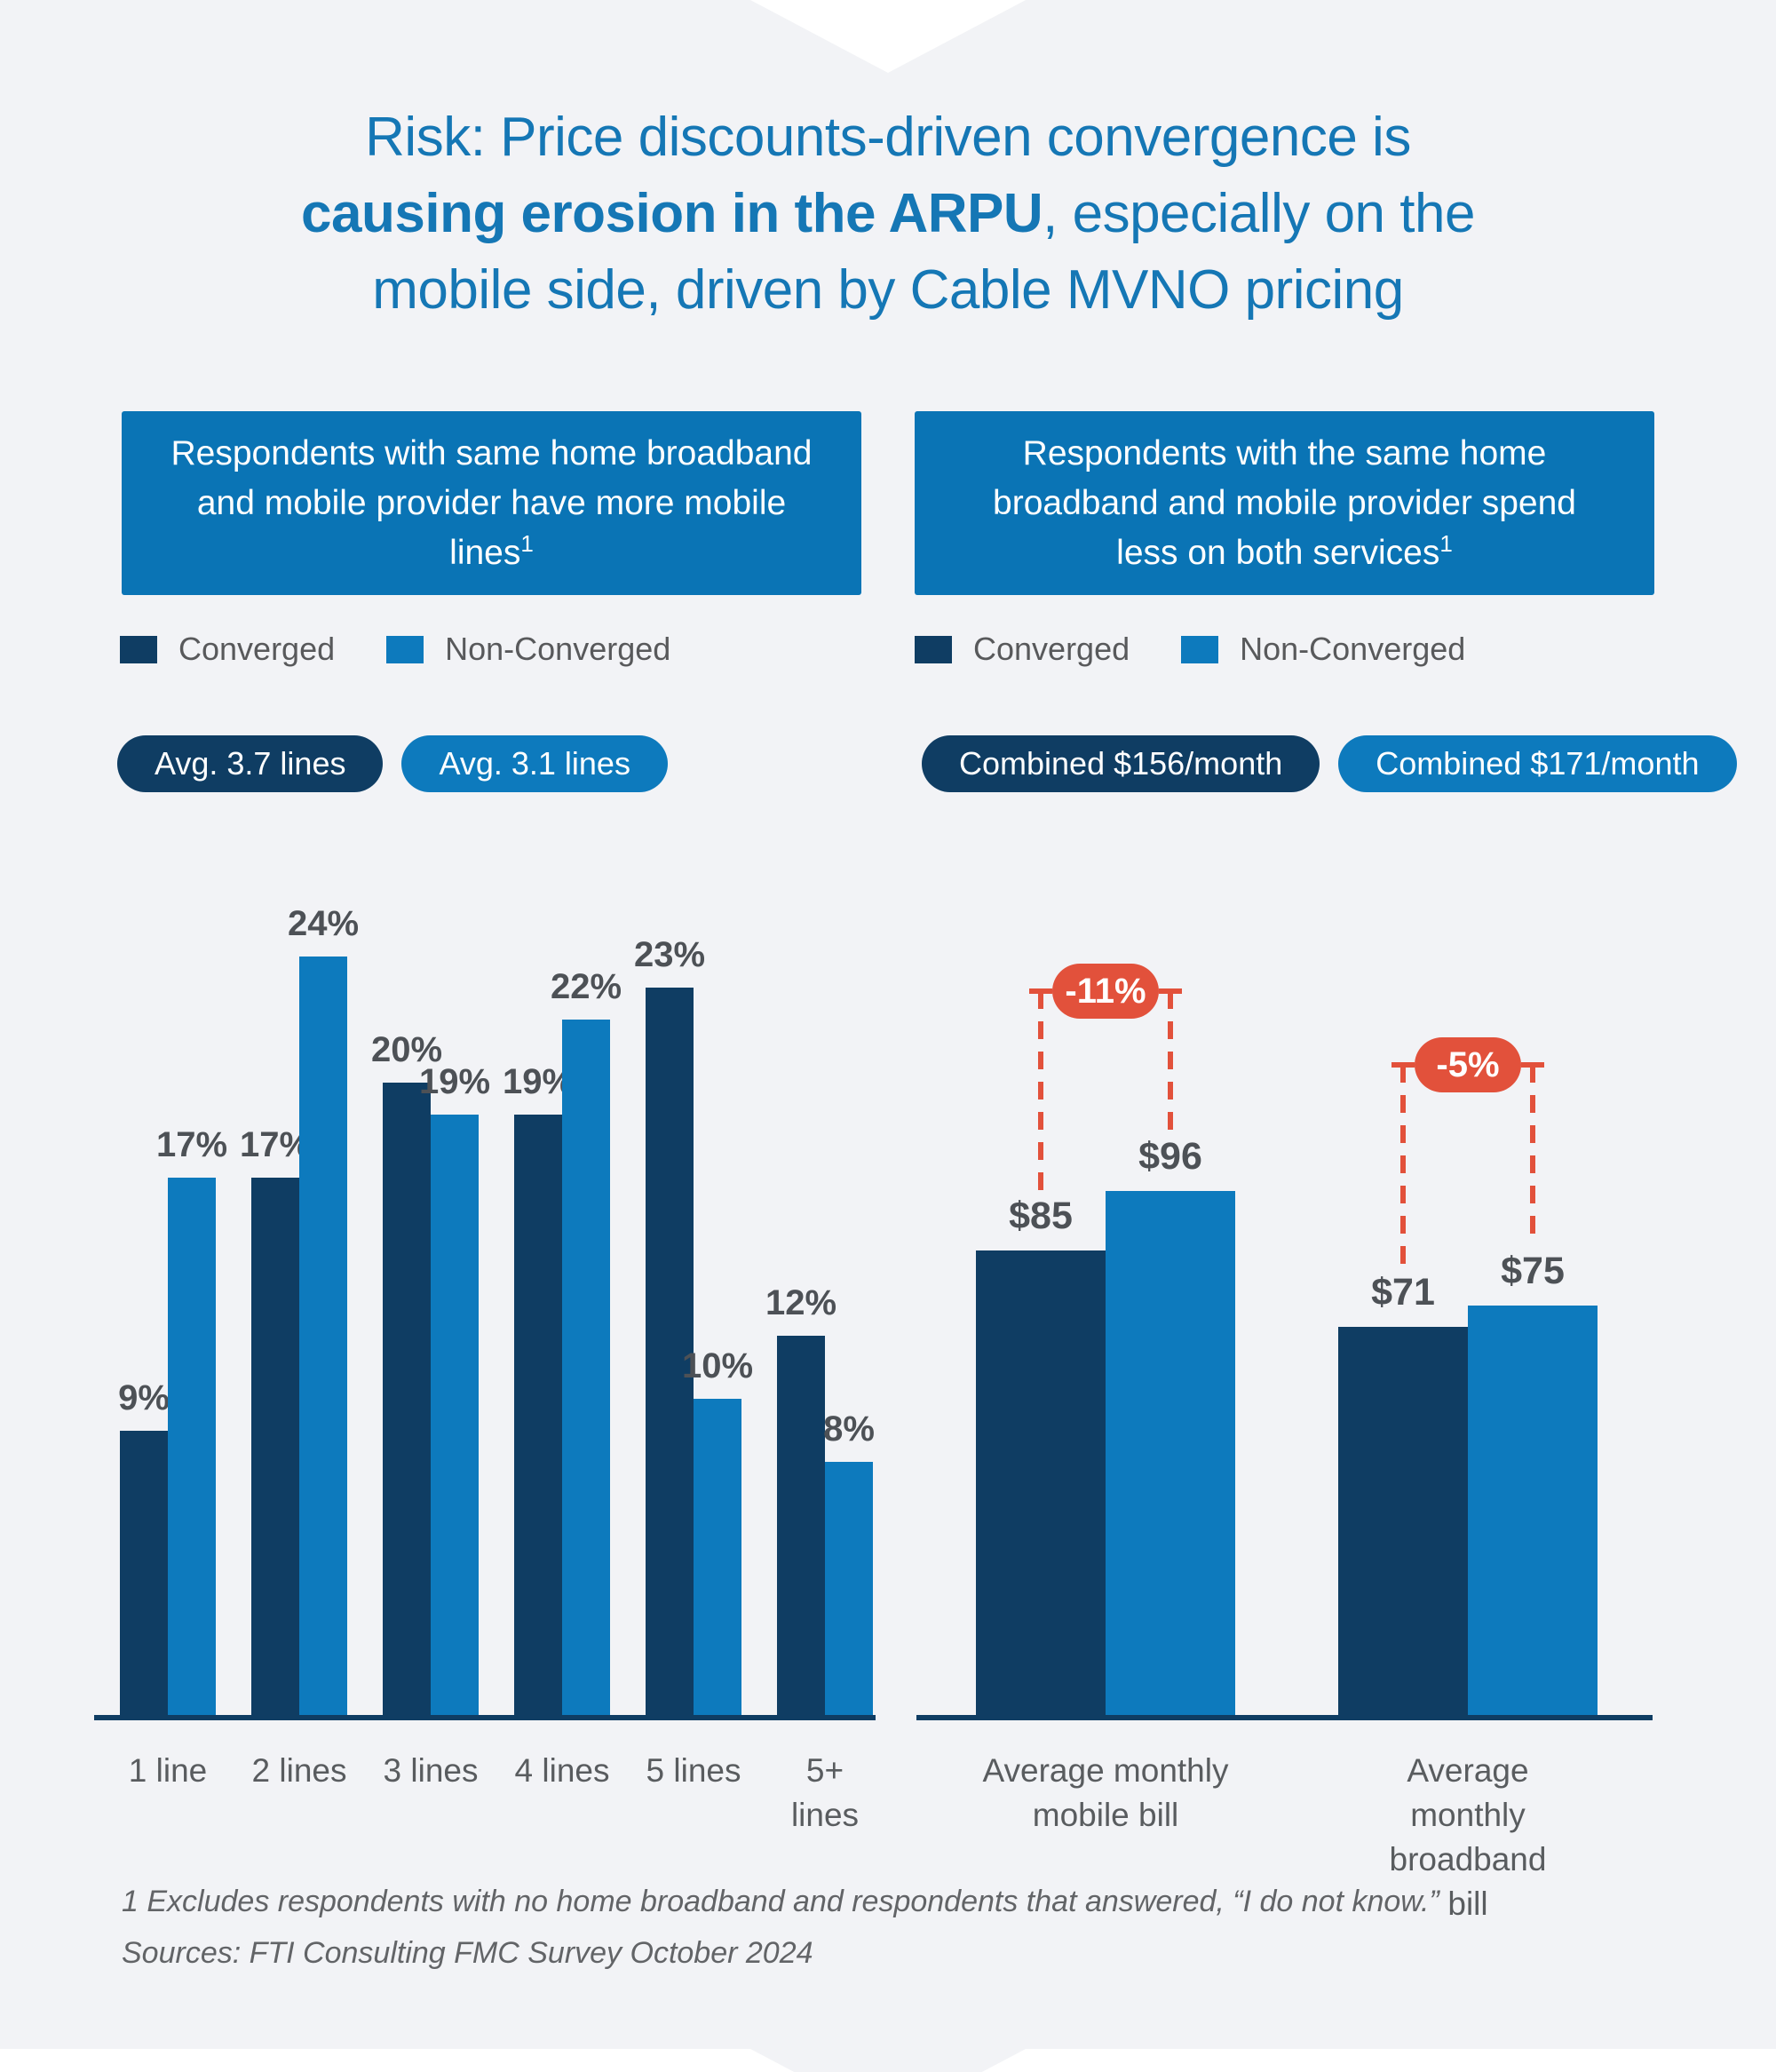  What do you see at coordinates (849, 1588) in the screenshot?
I see `bar-non-converged-5+-lines` at bounding box center [849, 1588].